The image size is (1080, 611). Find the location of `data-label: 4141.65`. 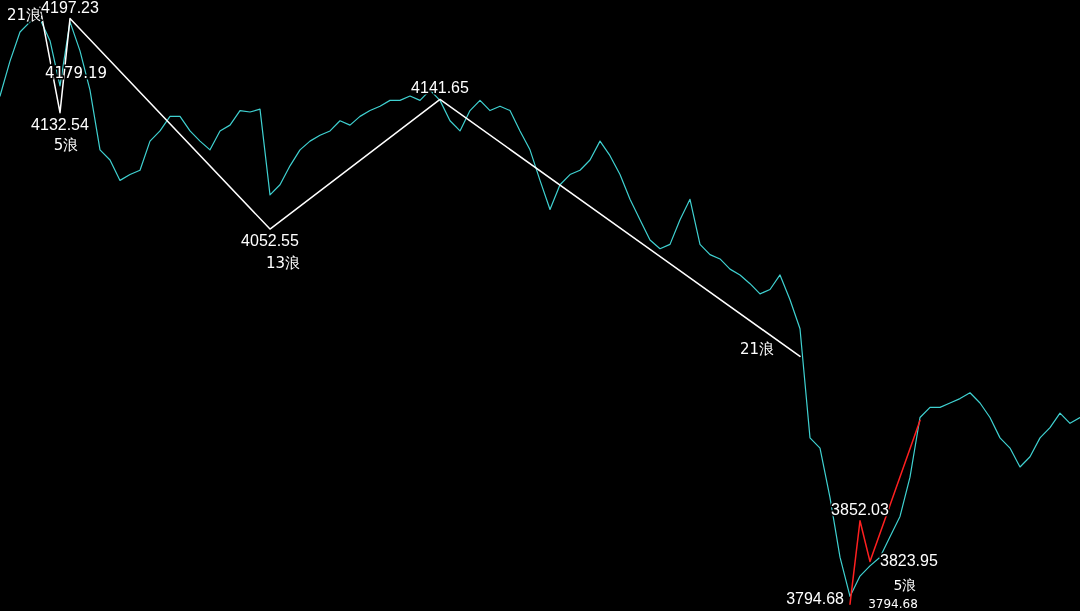

data-label: 4141.65 is located at coordinates (440, 88).